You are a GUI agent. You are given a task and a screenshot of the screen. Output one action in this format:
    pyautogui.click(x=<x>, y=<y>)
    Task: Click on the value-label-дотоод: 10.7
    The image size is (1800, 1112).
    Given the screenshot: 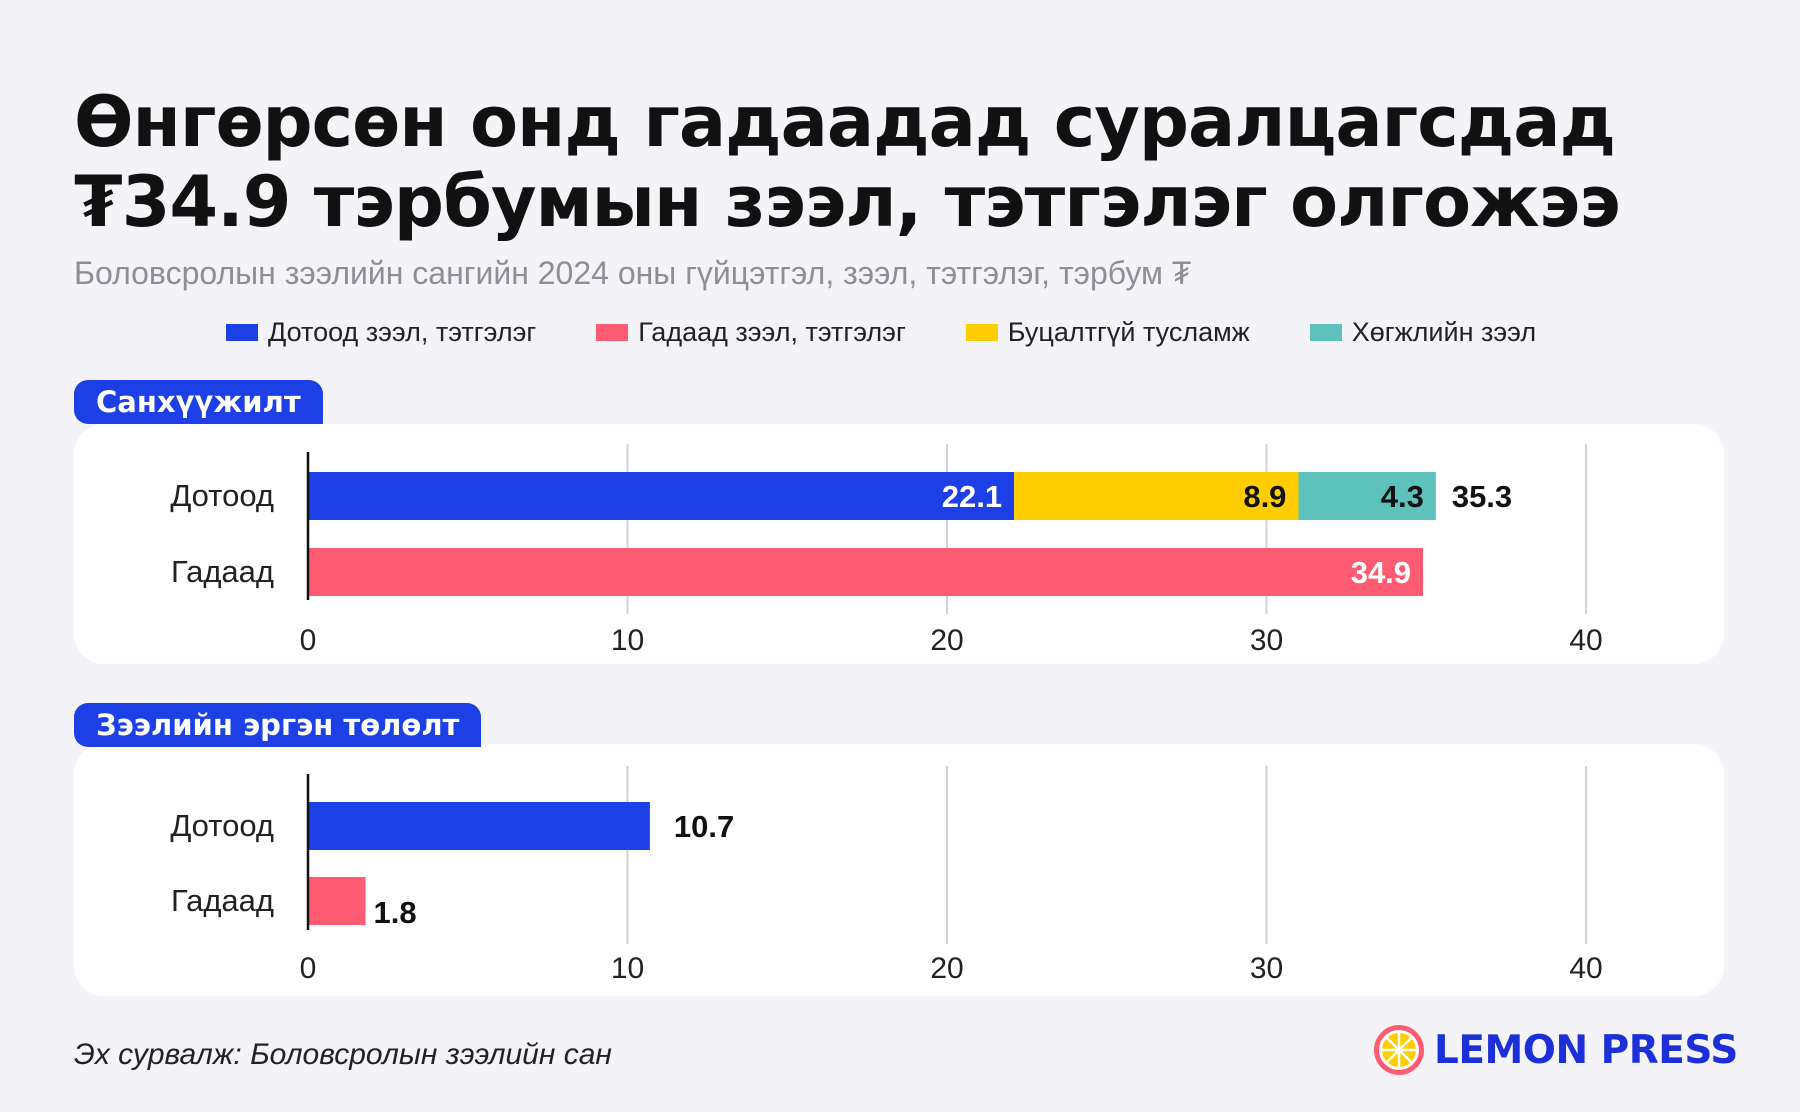 What is the action you would take?
    pyautogui.click(x=704, y=826)
    